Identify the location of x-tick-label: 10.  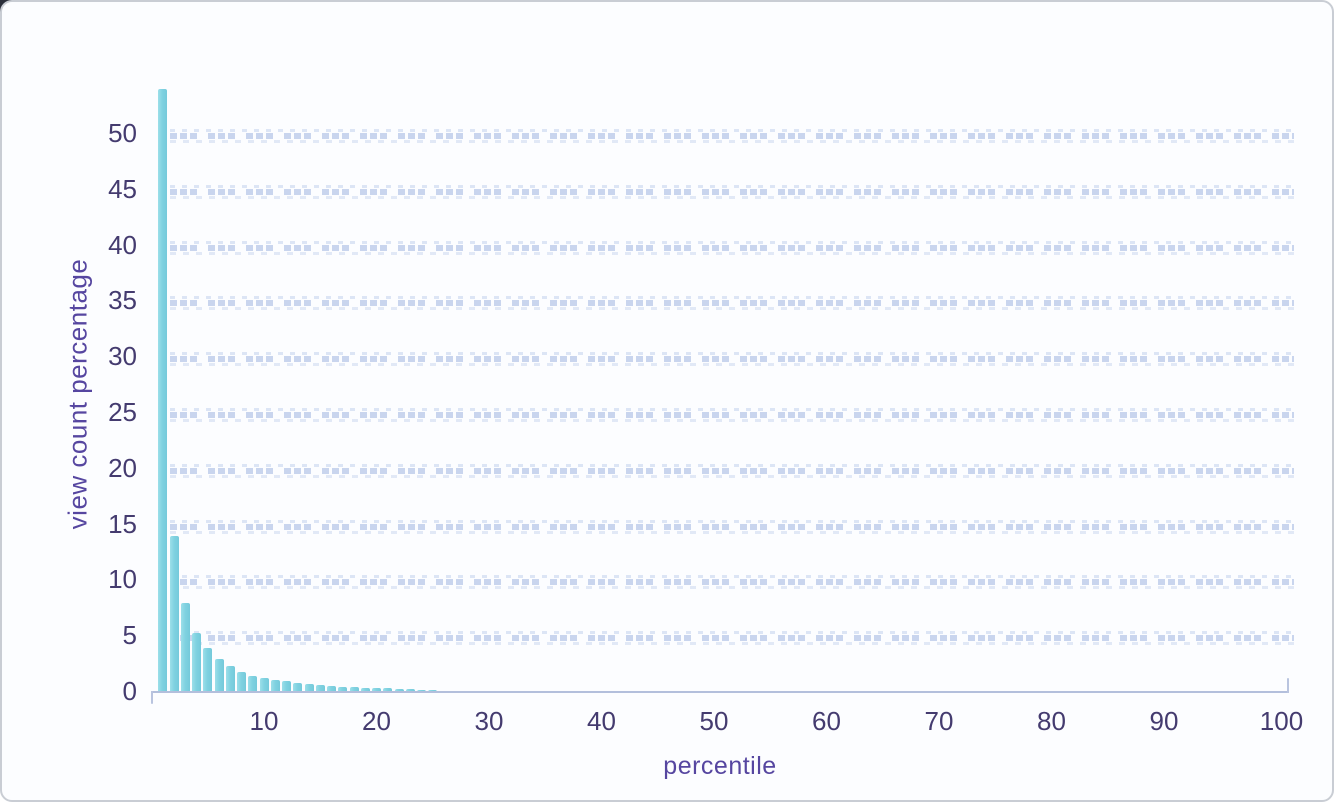
(264, 721).